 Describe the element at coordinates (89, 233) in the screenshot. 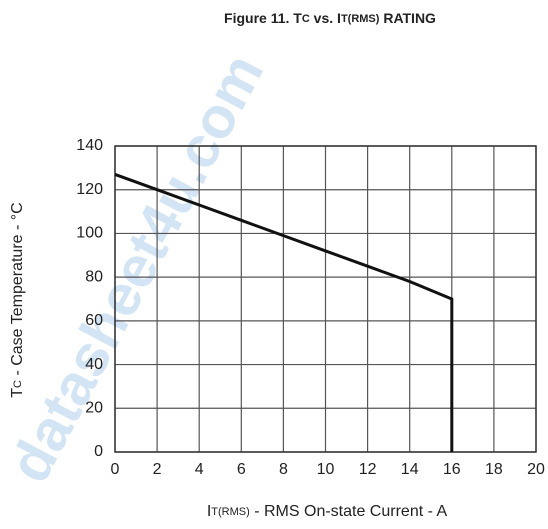

I see `y-tick-label: 100` at that location.